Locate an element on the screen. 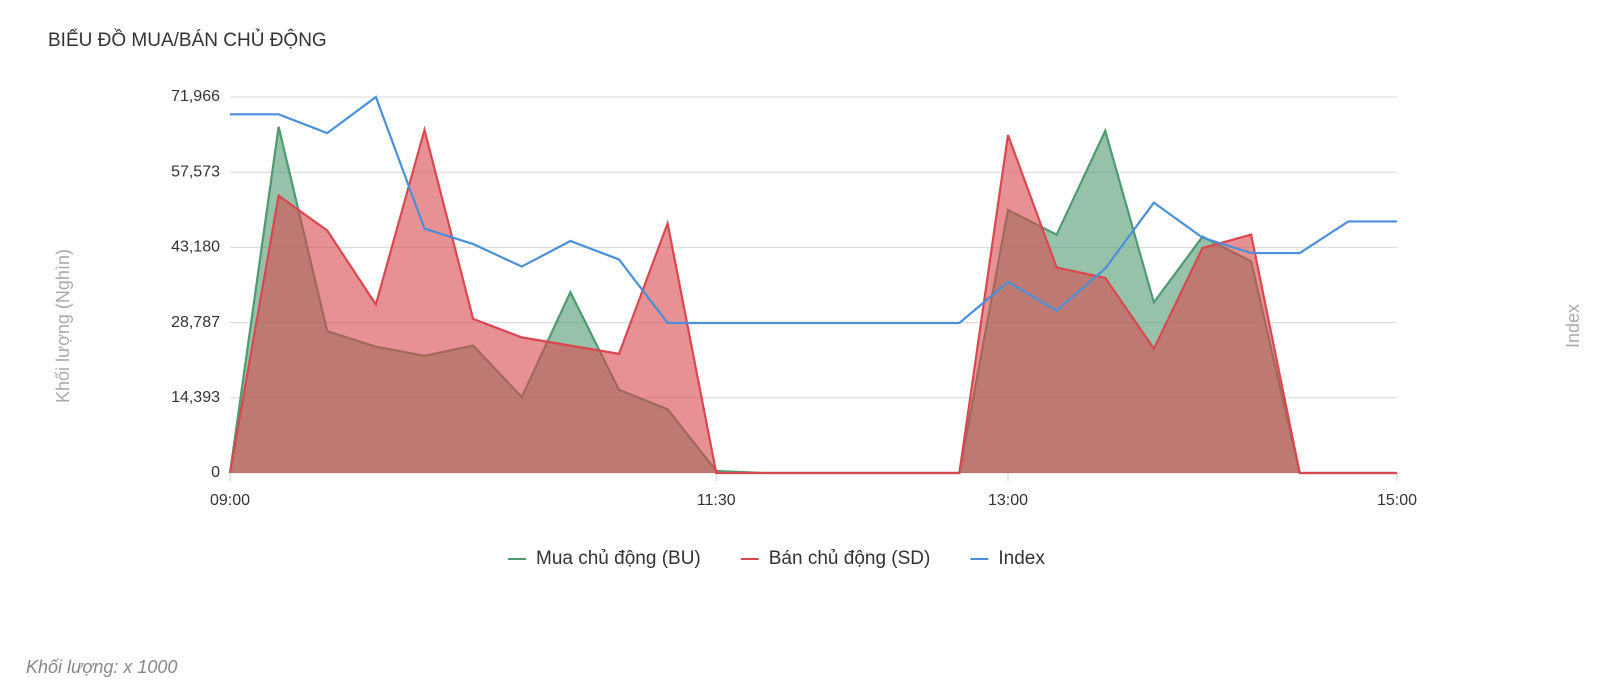 This screenshot has height=698, width=1608. x-tick-label: 15:00 is located at coordinates (1397, 500).